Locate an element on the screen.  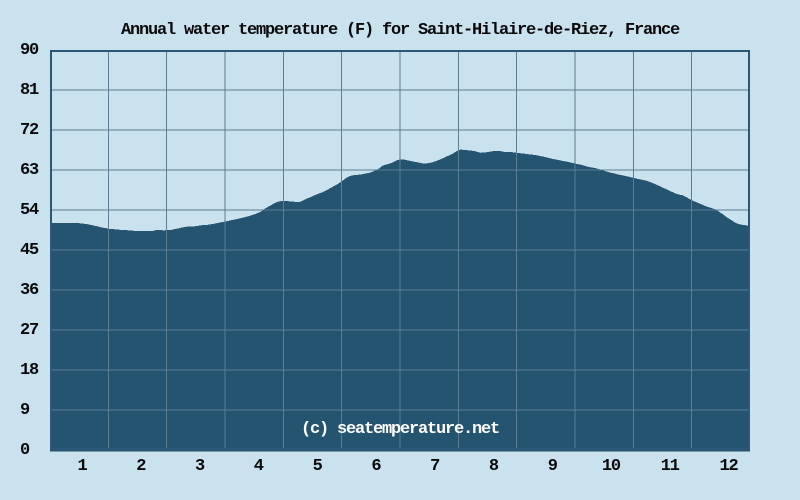
svg-text: 10 is located at coordinates (611, 466).